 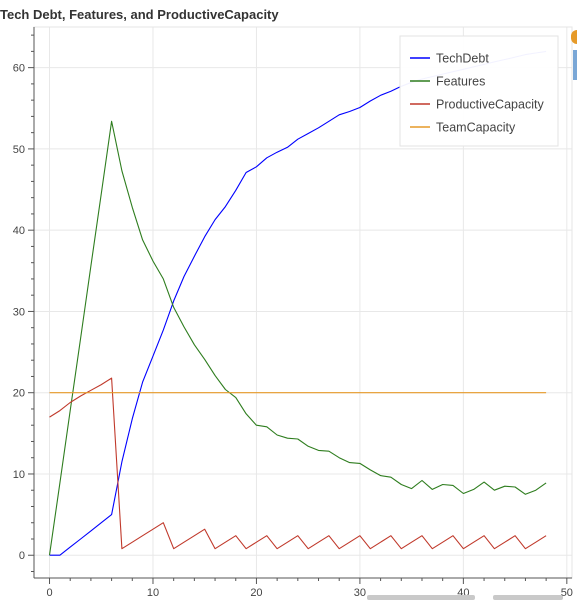 I want to click on toolbar-logo-icon, so click(x=574, y=37).